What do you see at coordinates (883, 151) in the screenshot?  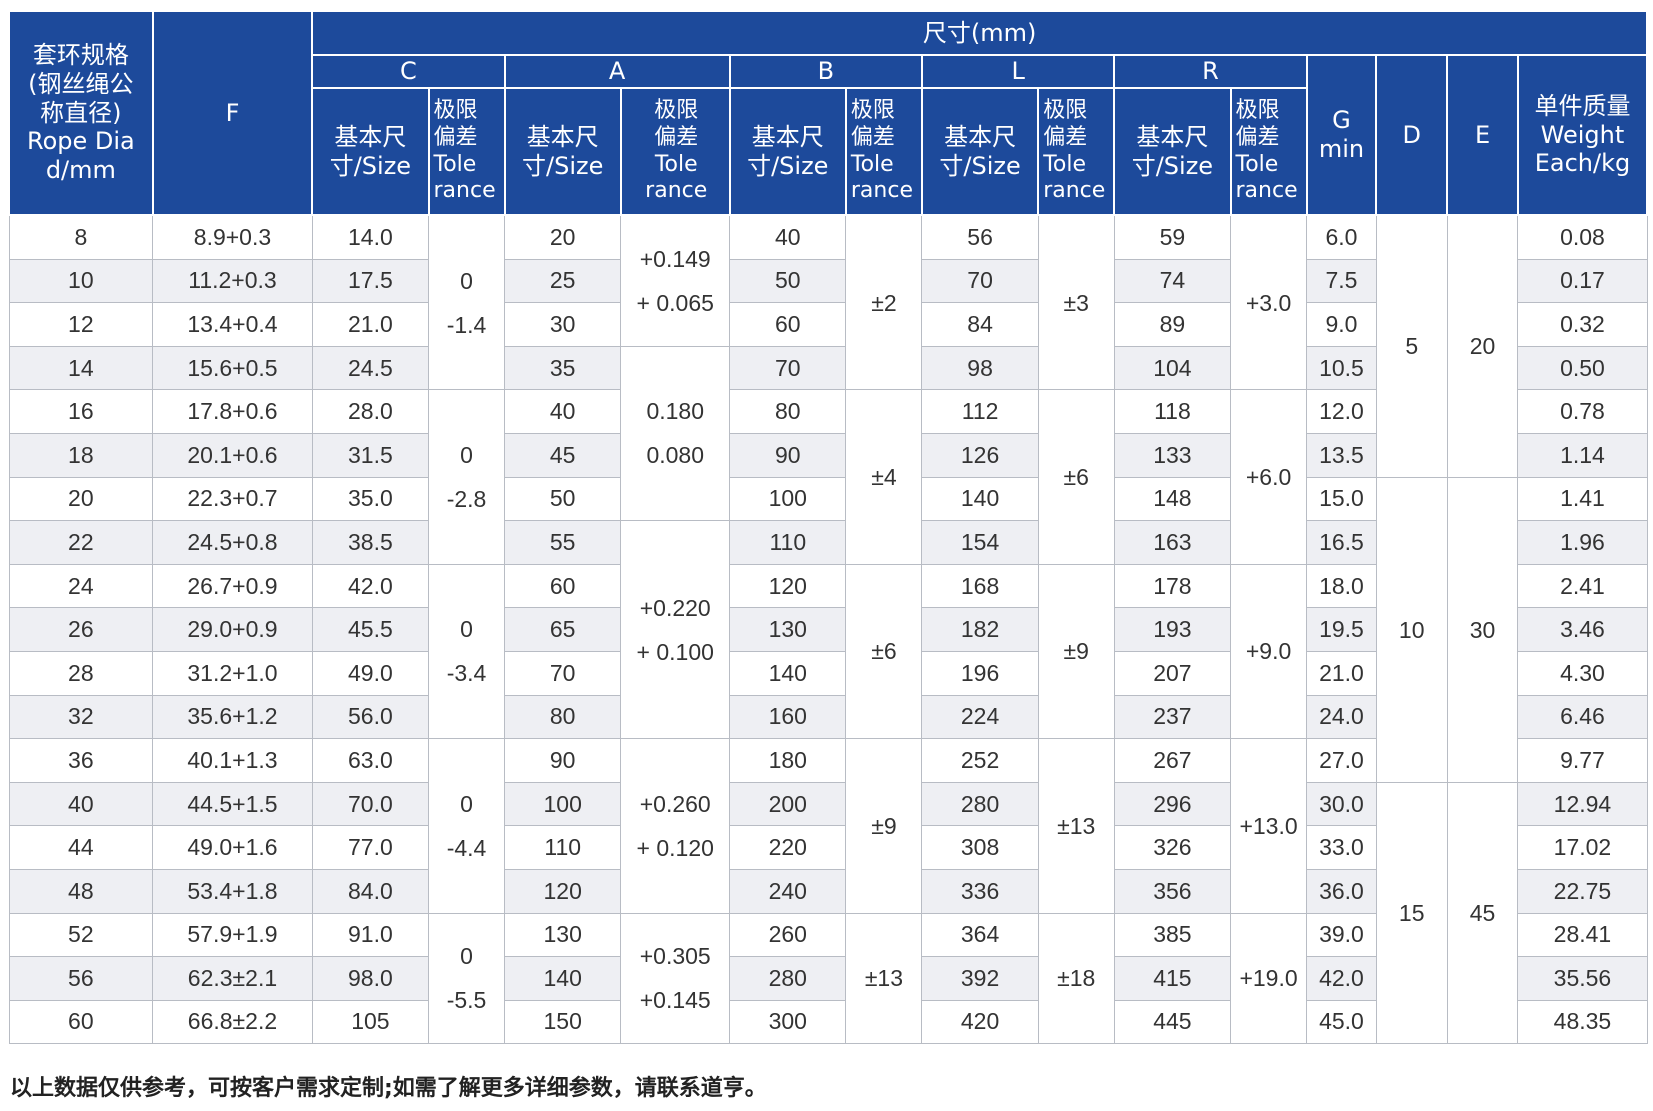 I see `header-b-tolerance: 极限 偏差 Tole rance` at bounding box center [883, 151].